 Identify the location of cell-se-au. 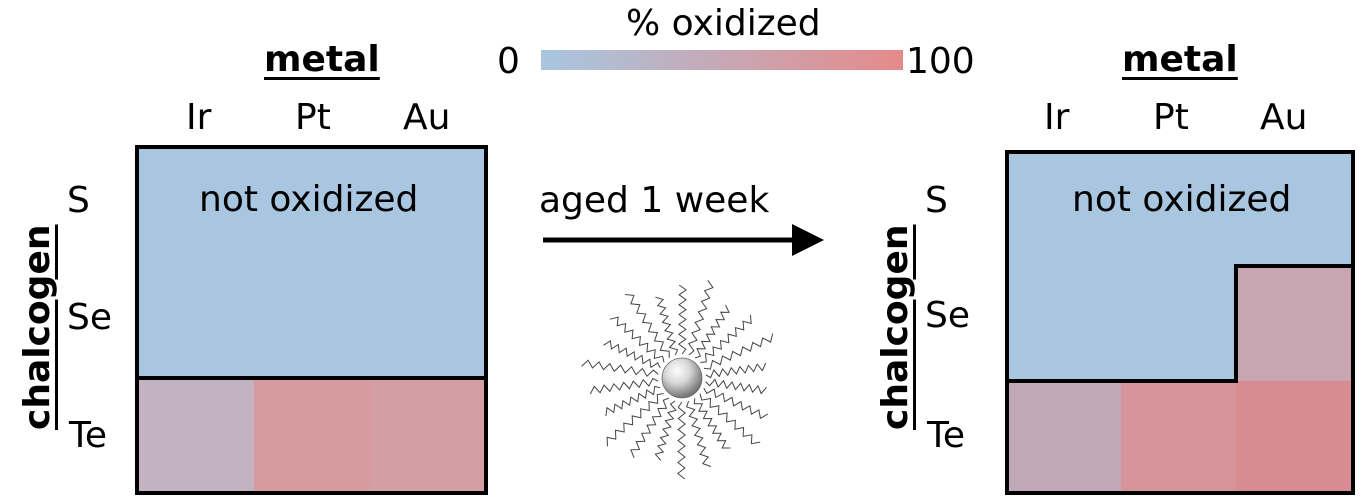
(1294, 323).